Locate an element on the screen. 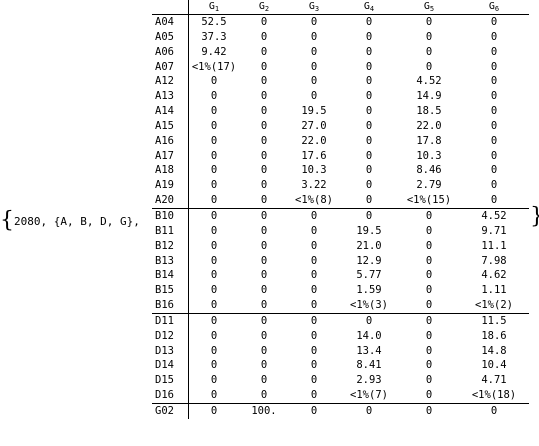  column-header: G5 is located at coordinates (429, 7).